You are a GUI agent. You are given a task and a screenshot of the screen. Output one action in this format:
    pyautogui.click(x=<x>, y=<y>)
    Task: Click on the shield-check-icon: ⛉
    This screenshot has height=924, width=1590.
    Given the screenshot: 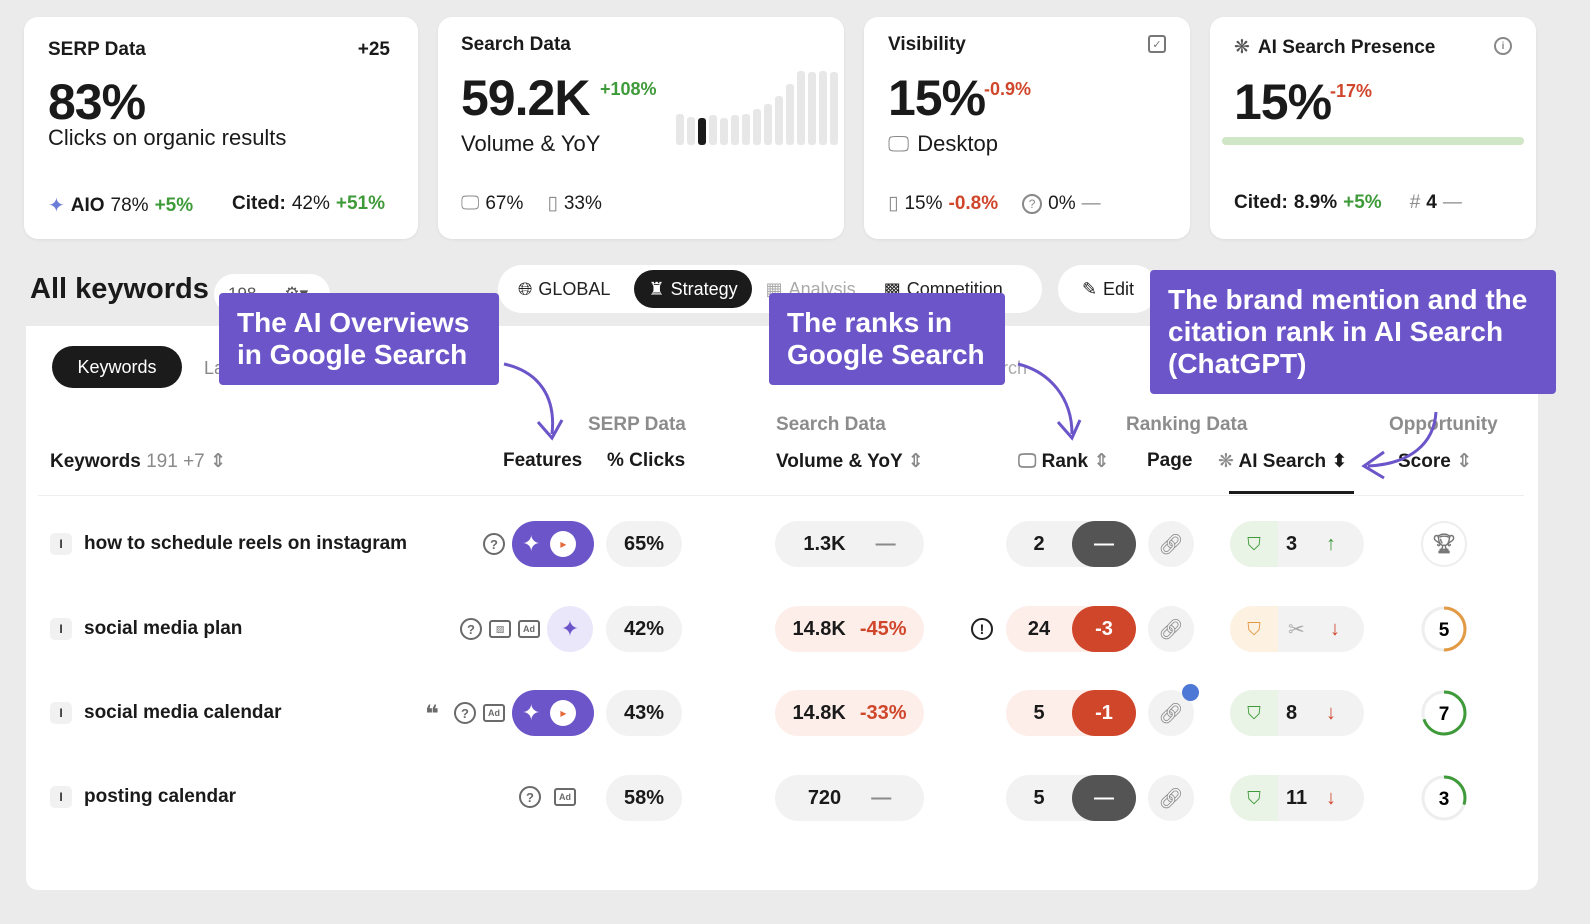 What is the action you would take?
    pyautogui.click(x=1254, y=713)
    